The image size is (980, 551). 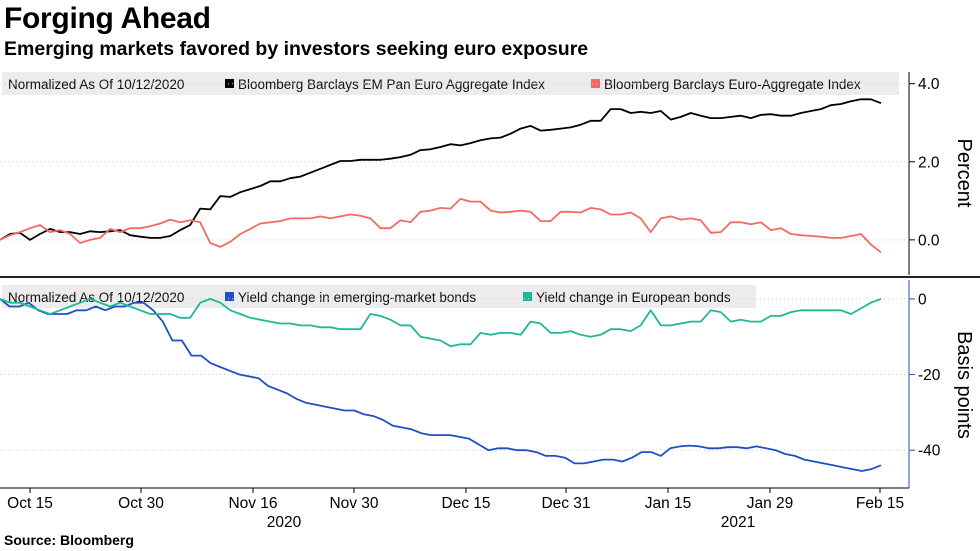 I want to click on lower-y-tick-label: -20, so click(x=929, y=375).